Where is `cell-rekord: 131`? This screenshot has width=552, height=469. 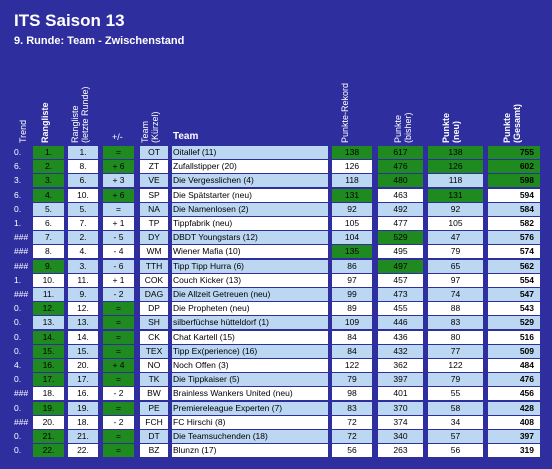 cell-rekord: 131 is located at coordinates (352, 195).